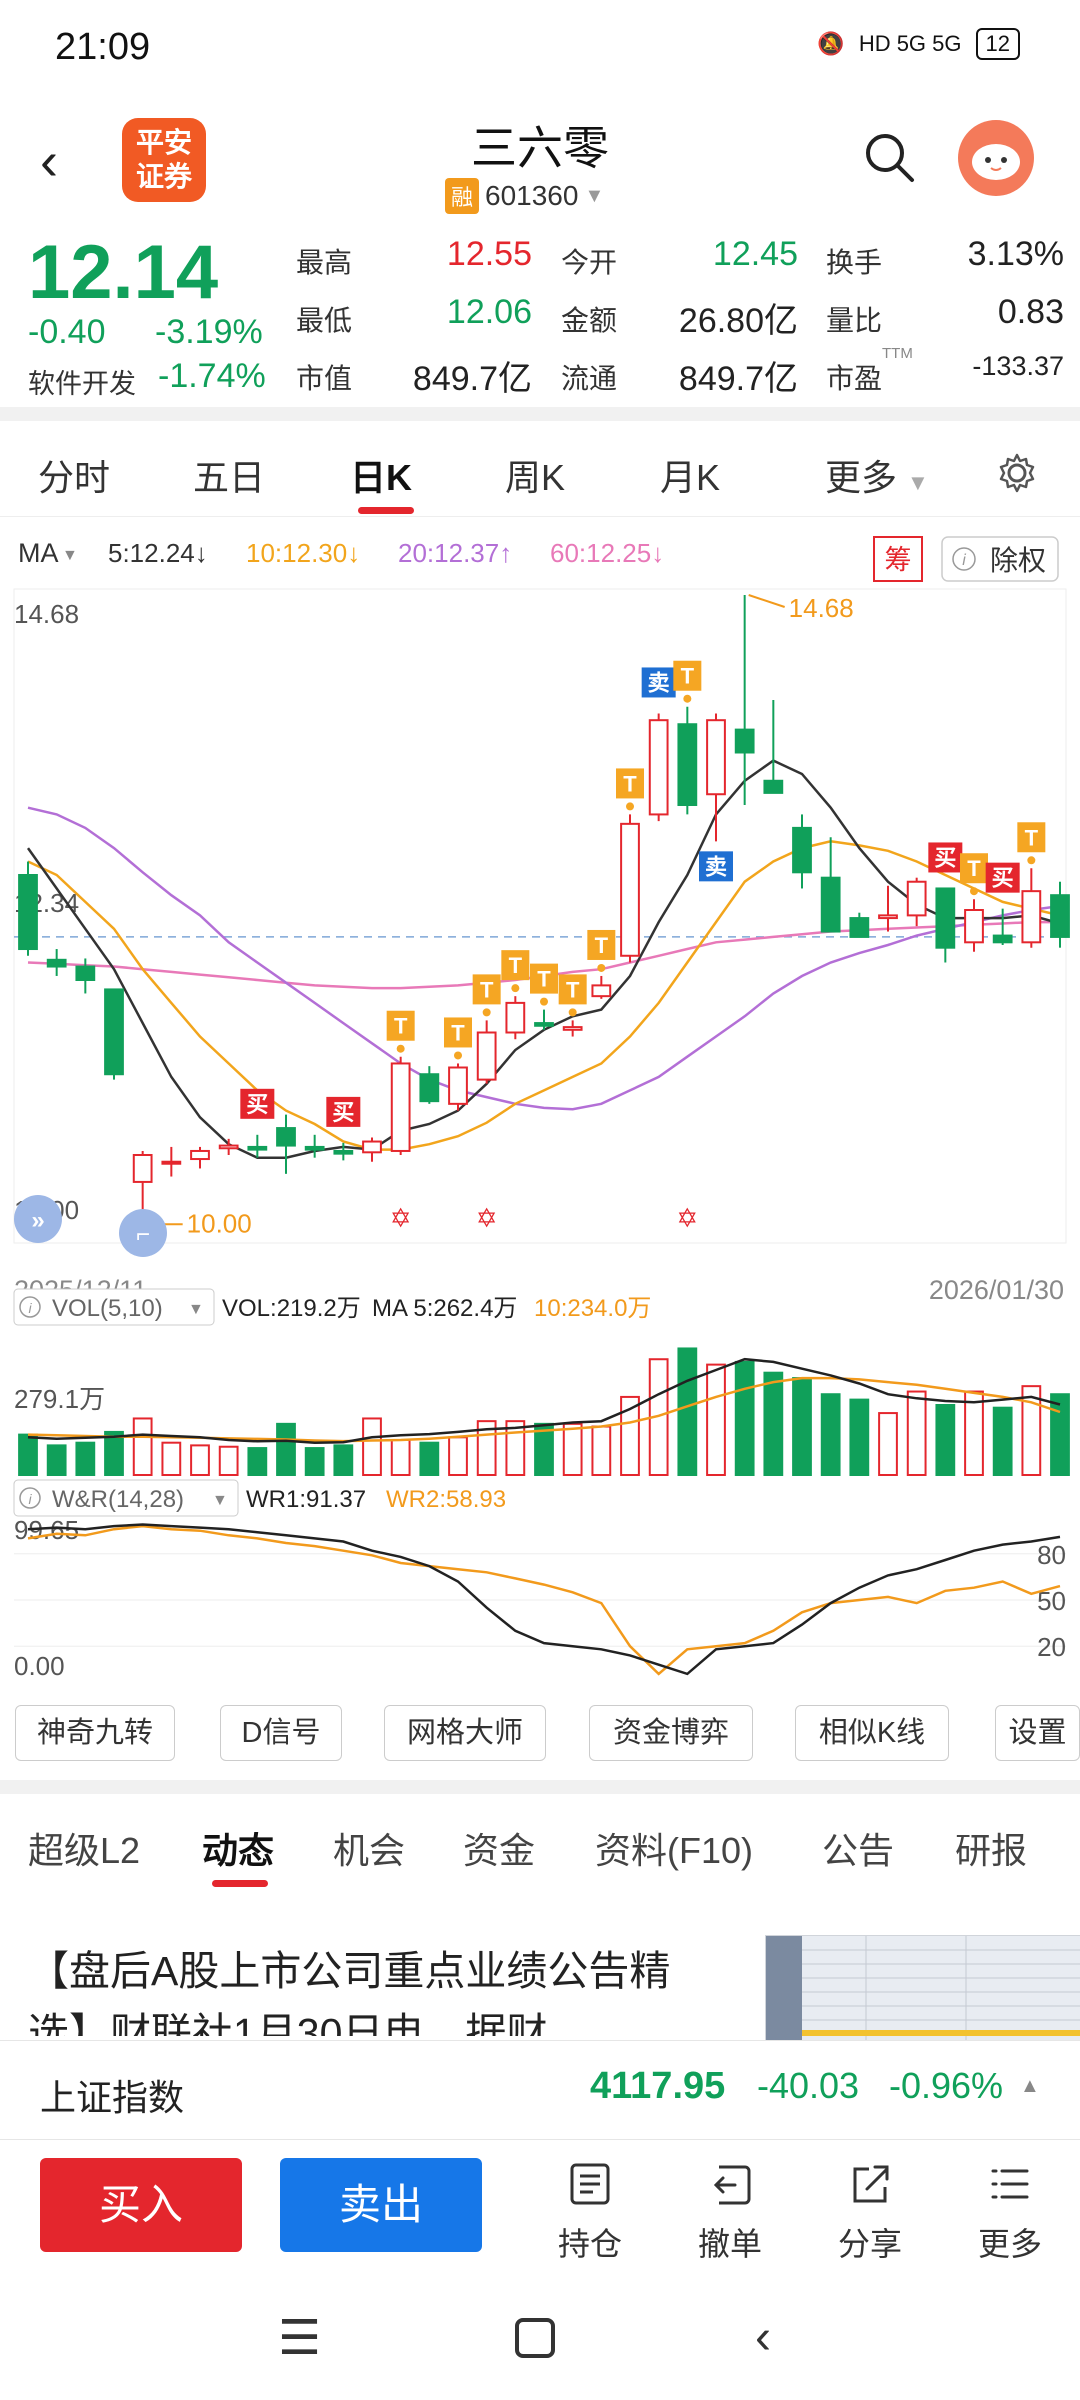 This screenshot has width=1080, height=2400. Describe the element at coordinates (281, 1733) in the screenshot. I see `tool-d-signal: D信号` at that location.